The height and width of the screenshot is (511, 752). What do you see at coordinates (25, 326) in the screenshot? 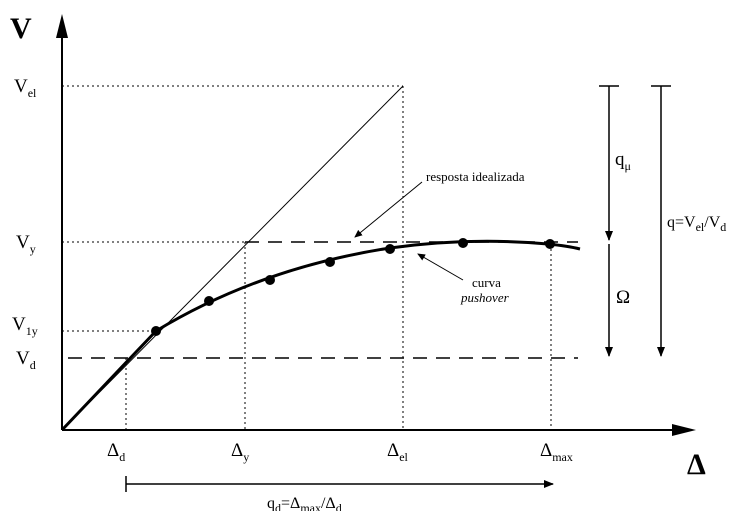
I see `v1y-label: V1y` at bounding box center [25, 326].